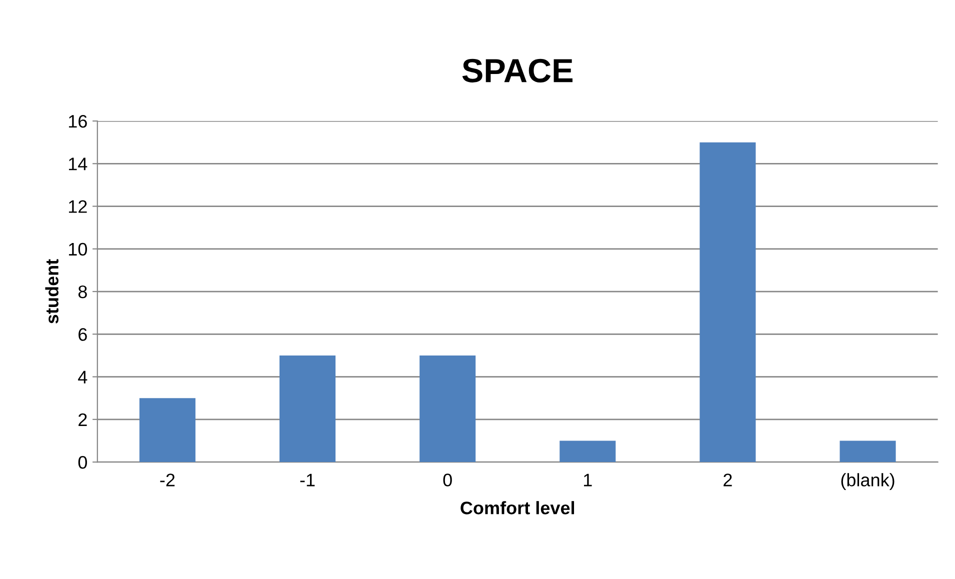  I want to click on y-axis-title: student, so click(51, 291).